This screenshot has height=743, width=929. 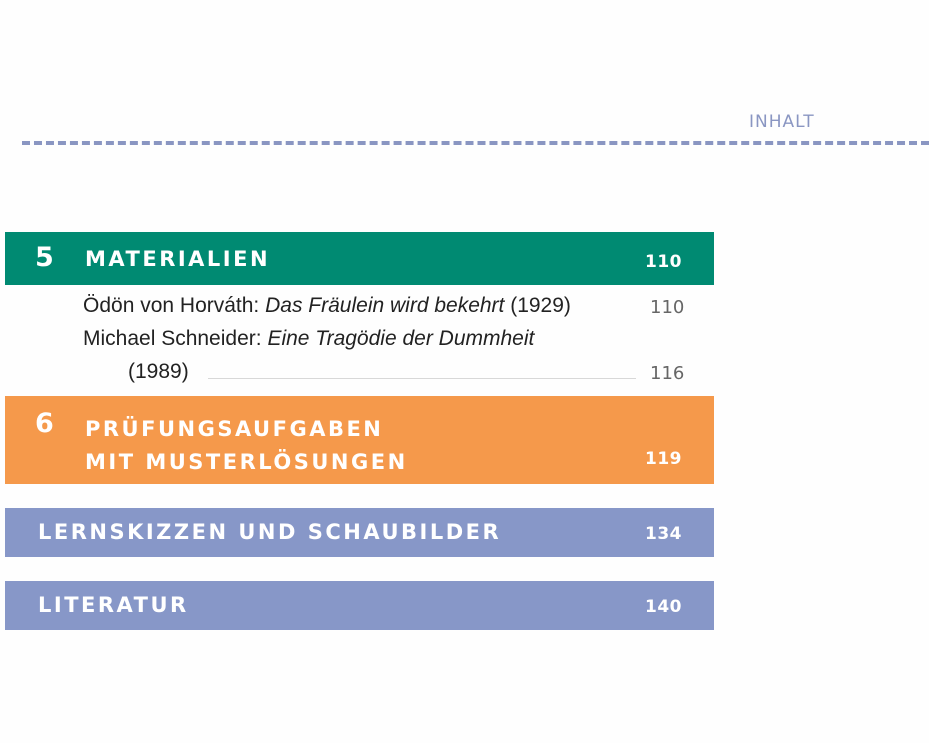 What do you see at coordinates (113, 605) in the screenshot?
I see `section-title: LITERATUR` at bounding box center [113, 605].